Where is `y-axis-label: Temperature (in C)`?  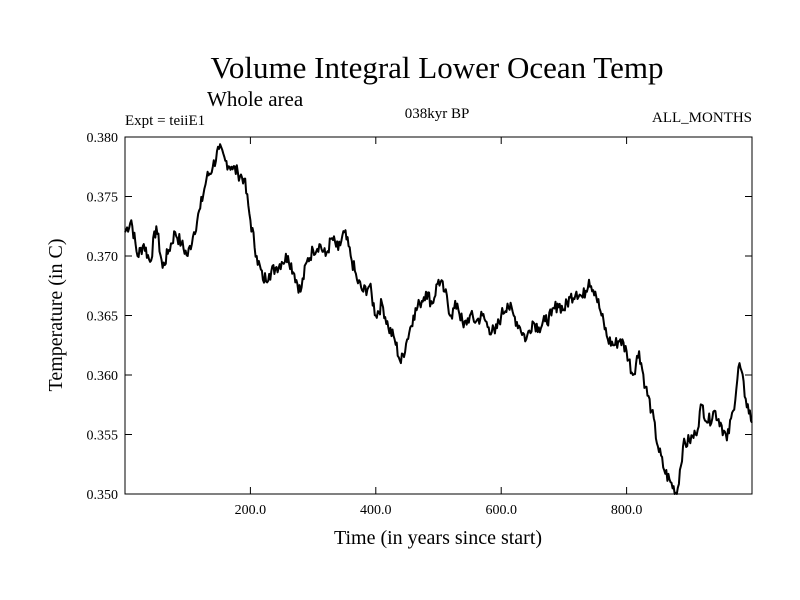 y-axis-label: Temperature (in C) is located at coordinates (56, 315).